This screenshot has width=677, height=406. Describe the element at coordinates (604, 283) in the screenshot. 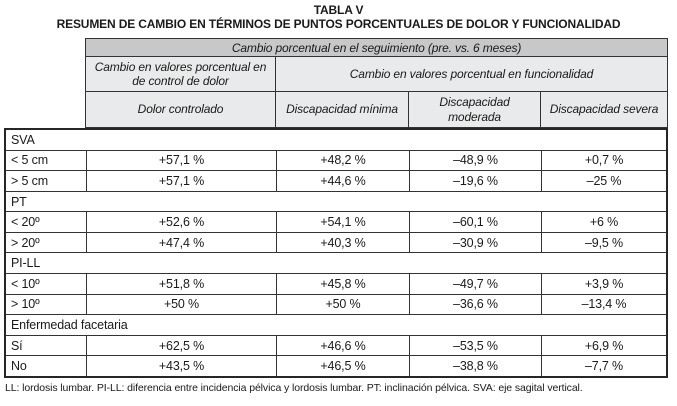

I see `value-cell: +3,9 %` at that location.